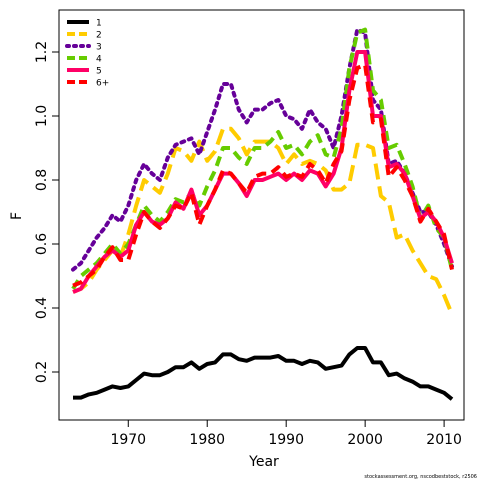 The width and height of the screenshot is (480, 480). I want to click on y-tick-label: 0.6, so click(42, 244).